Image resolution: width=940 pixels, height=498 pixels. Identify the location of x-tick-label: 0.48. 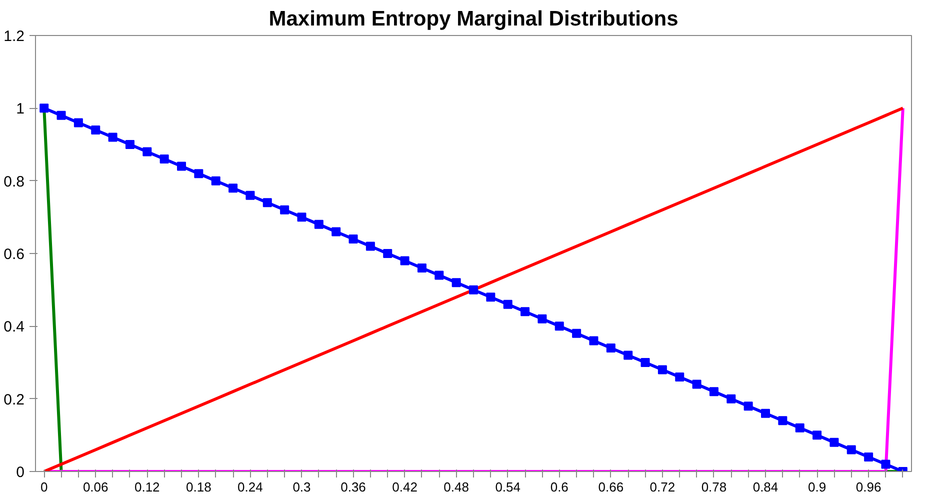
(456, 487).